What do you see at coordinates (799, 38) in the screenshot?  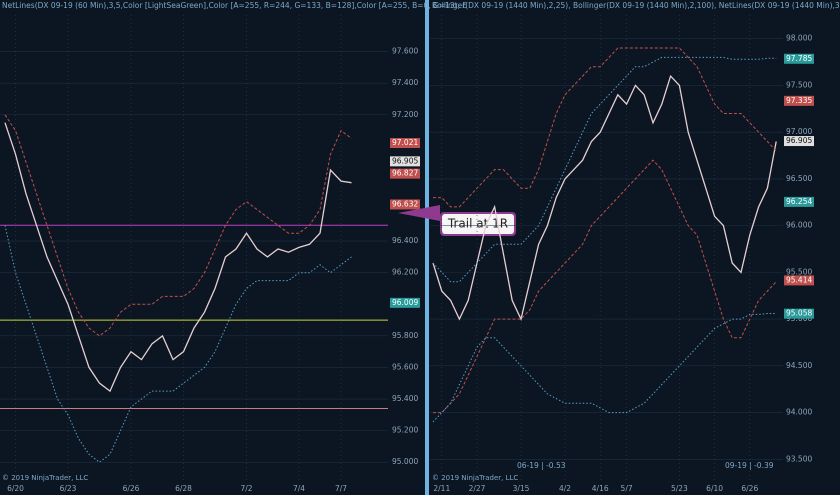 I see `y-tick-label: 98.000` at bounding box center [799, 38].